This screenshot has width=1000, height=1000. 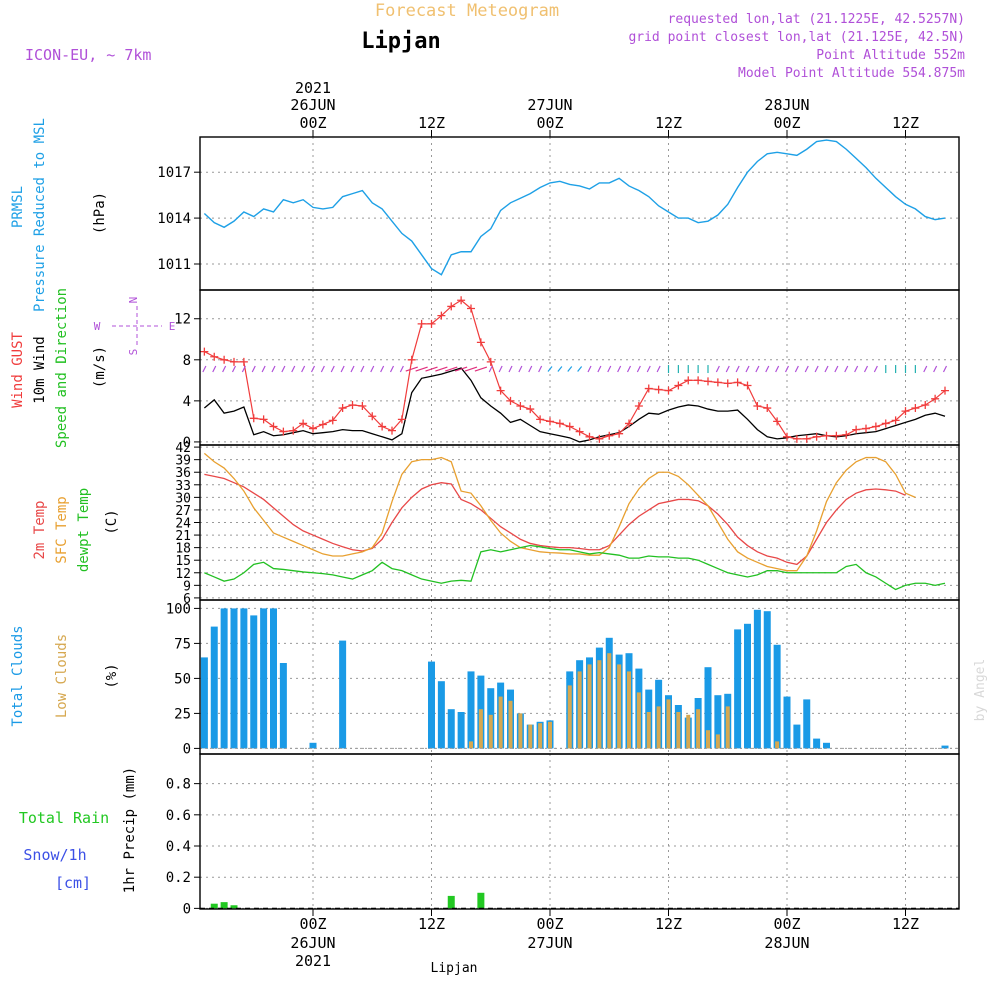 I want to click on bottom-year-label: 2021, so click(x=313, y=961).